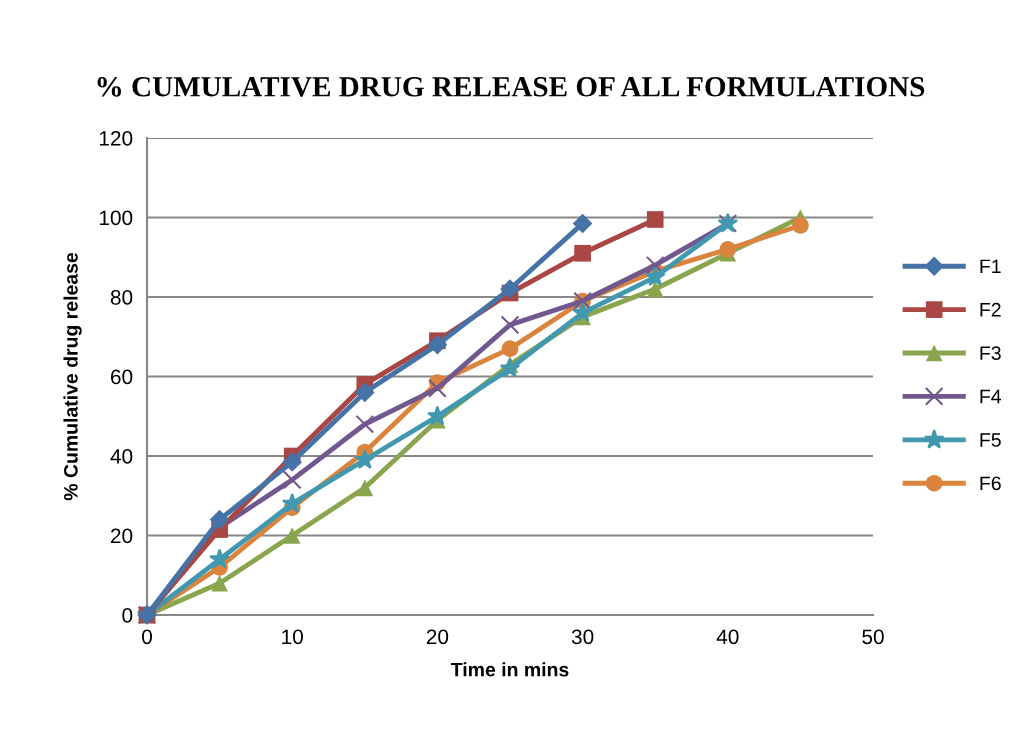 The height and width of the screenshot is (732, 1026). What do you see at coordinates (991, 396) in the screenshot?
I see `legend-label: F4` at bounding box center [991, 396].